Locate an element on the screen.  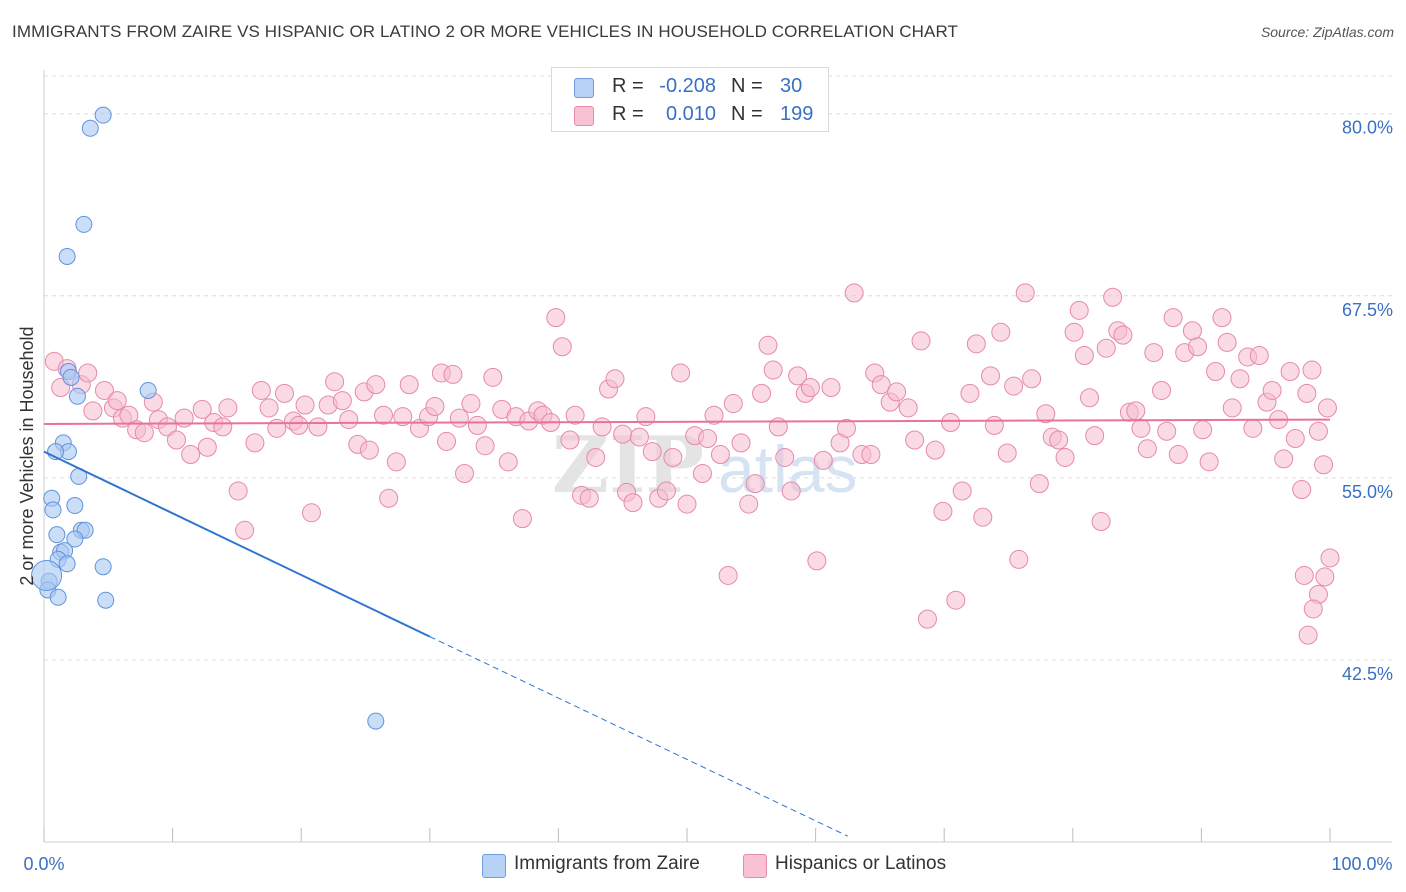
x-tick-label: 0.0% is located at coordinates (43, 864).